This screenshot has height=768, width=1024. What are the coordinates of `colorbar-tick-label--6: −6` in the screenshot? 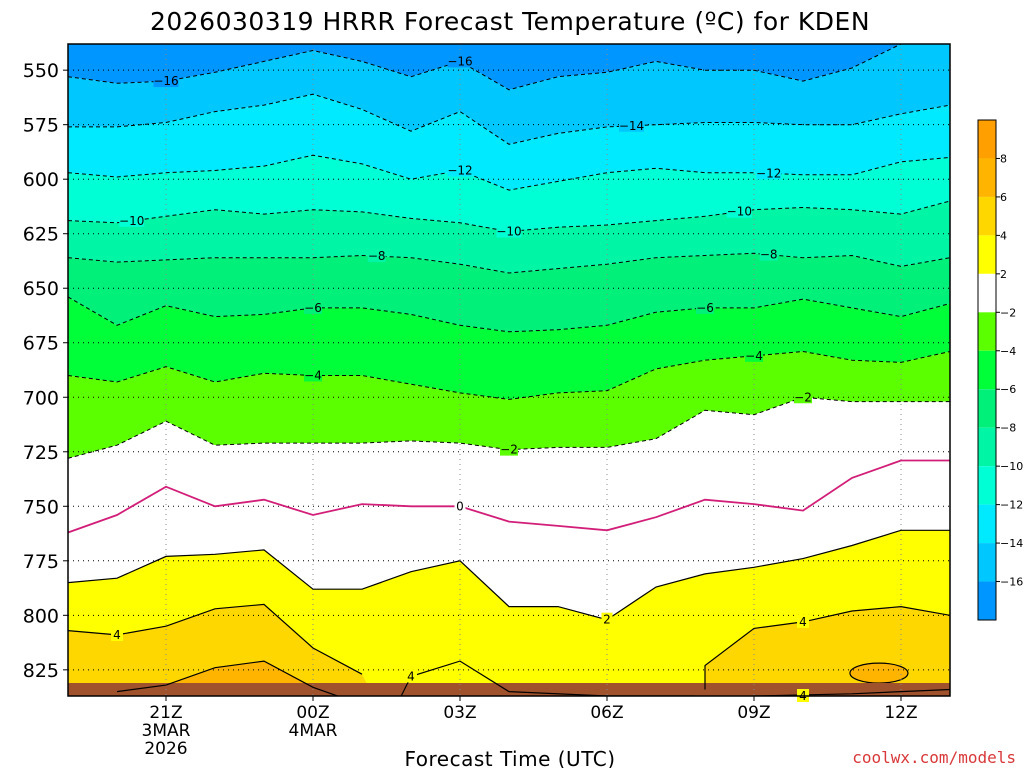 It's located at (1008, 389).